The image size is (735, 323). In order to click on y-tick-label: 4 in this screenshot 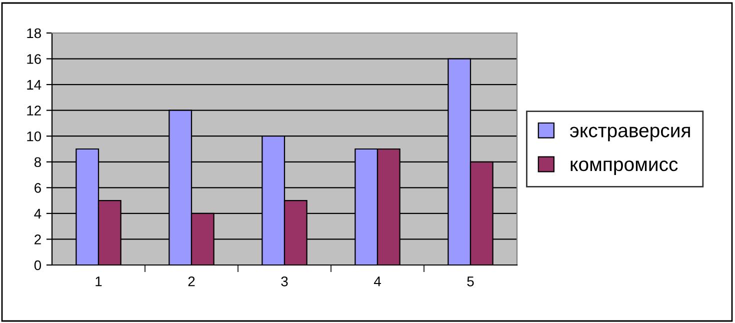, I will do `click(38, 213)`.